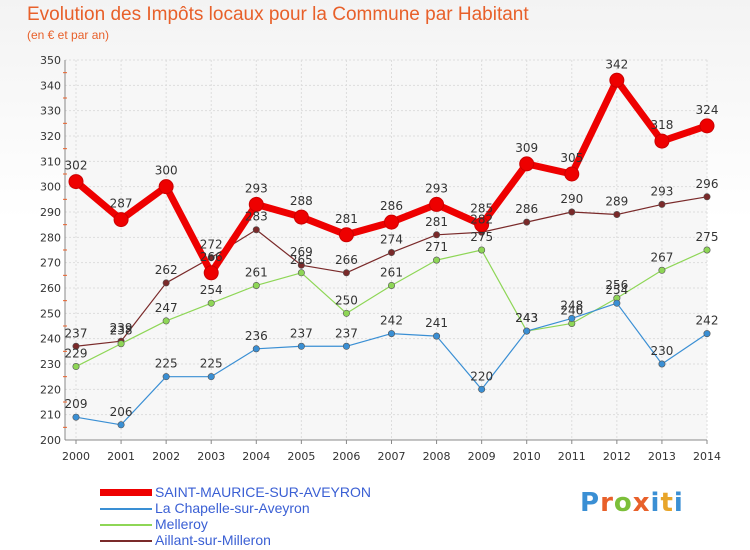  I want to click on data-label: 281, so click(436, 222).